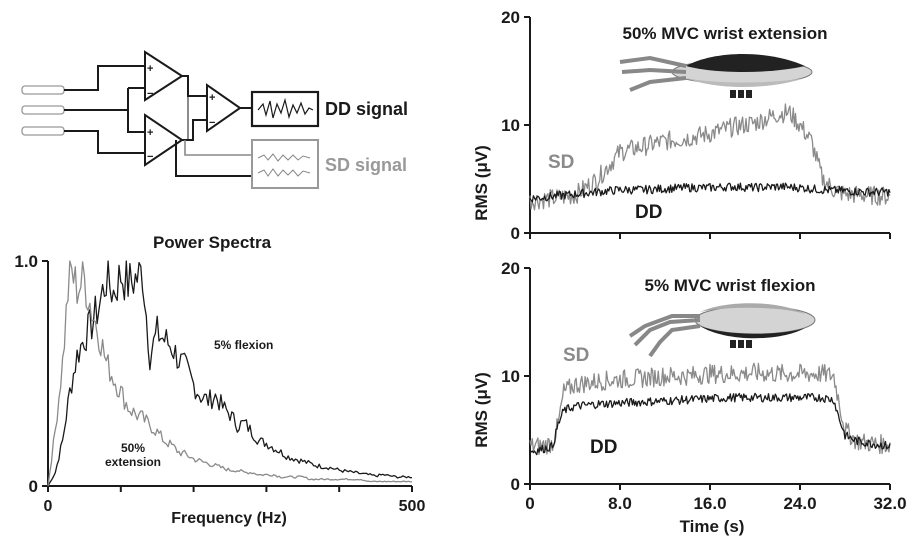 Image resolution: width=922 pixels, height=545 pixels. I want to click on annotation-extension: extension, so click(133, 462).